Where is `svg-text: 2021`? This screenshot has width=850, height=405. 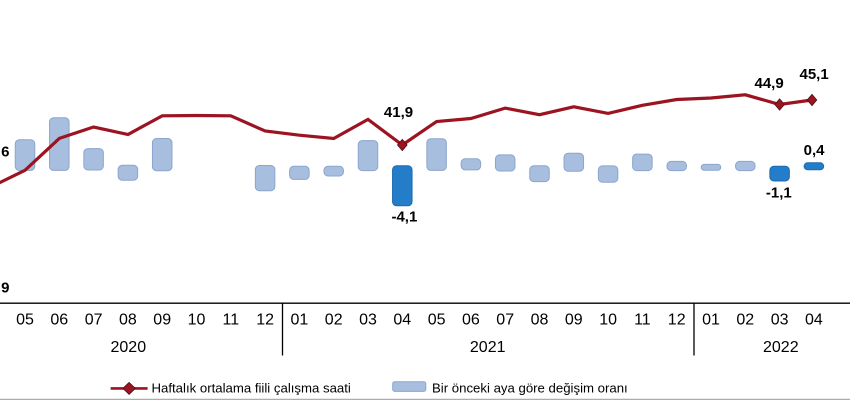 svg-text: 2021 is located at coordinates (488, 347).